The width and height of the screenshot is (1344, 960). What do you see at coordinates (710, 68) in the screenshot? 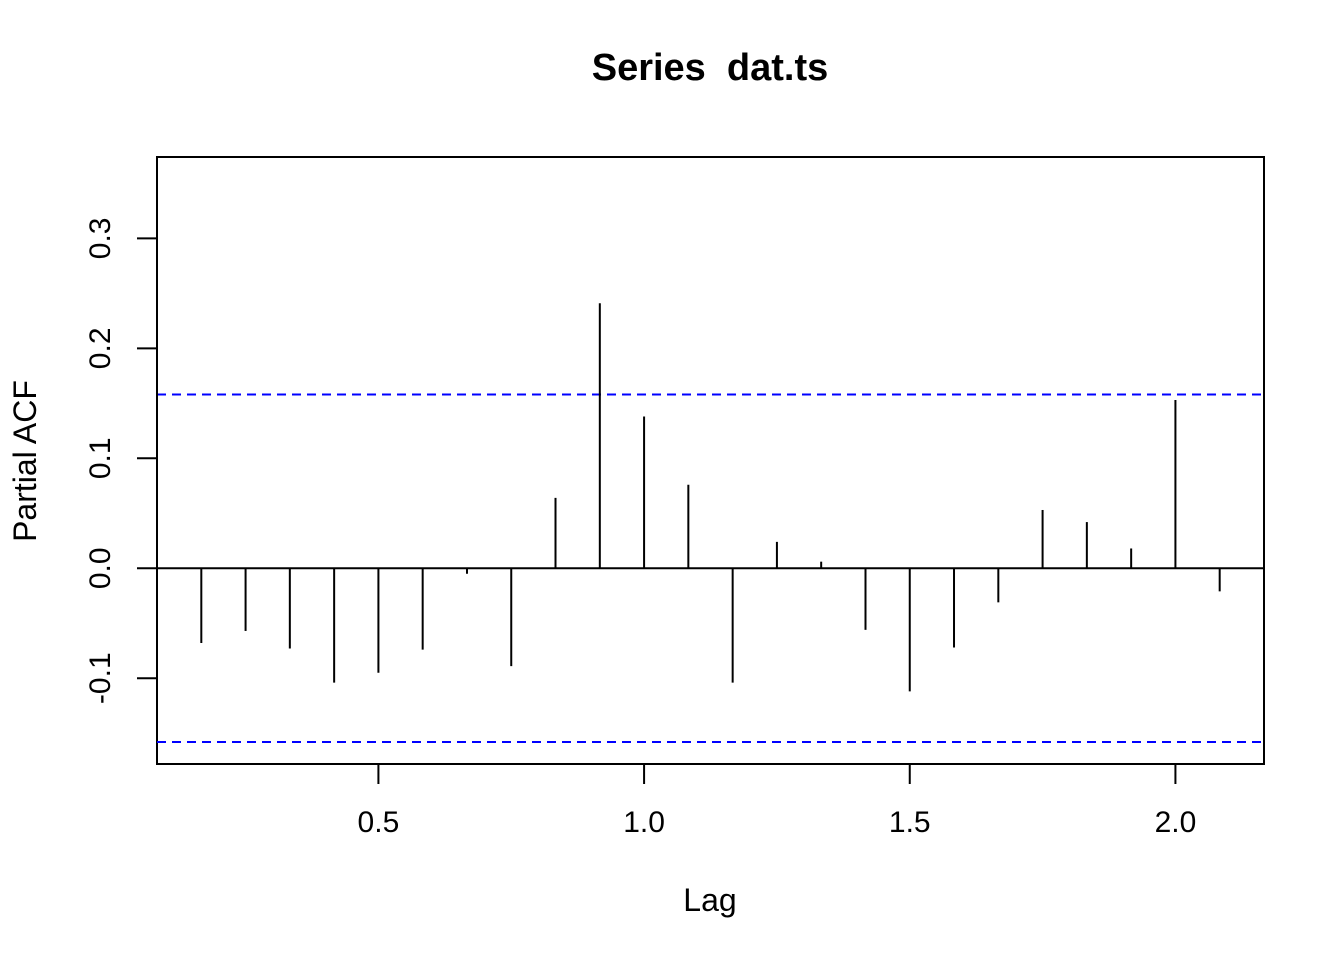
I see `chart-title: Series dat.ts` at bounding box center [710, 68].